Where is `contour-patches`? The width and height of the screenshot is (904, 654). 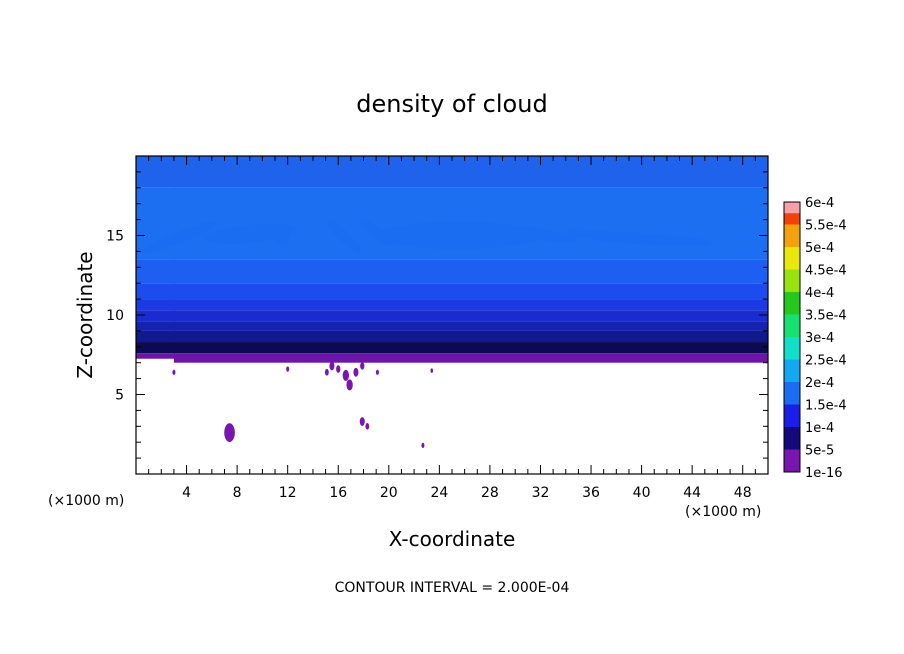
contour-patches is located at coordinates (428, 236).